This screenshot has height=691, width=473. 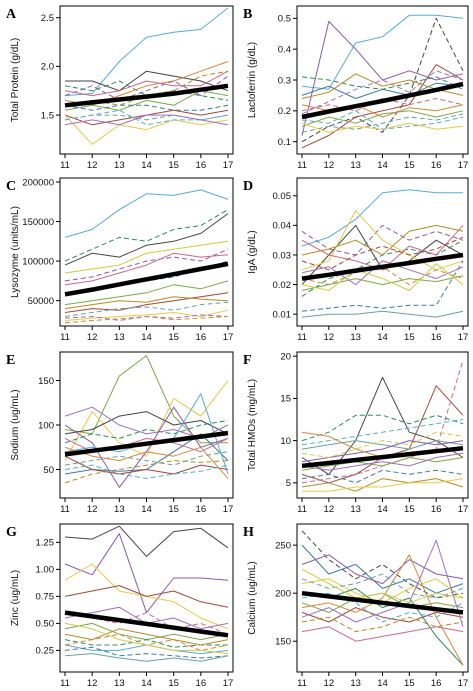 I want to click on panel-f: 11 12 13 14 15 16 17 5 10 15 20 Total HMOs (mg/mL) F, so click(x=356, y=433).